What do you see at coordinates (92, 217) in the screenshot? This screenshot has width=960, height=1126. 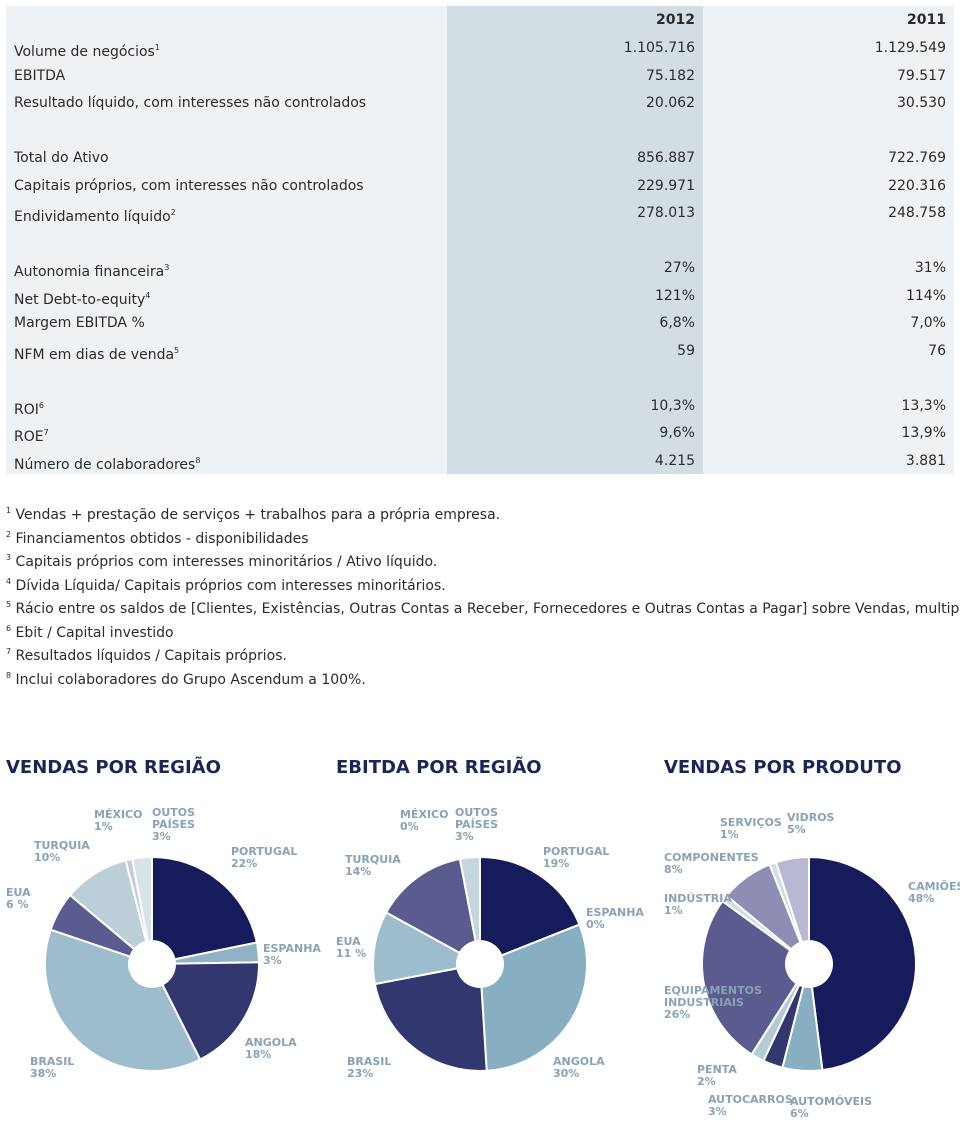 I see `row-label-text: Endividamento líquido` at bounding box center [92, 217].